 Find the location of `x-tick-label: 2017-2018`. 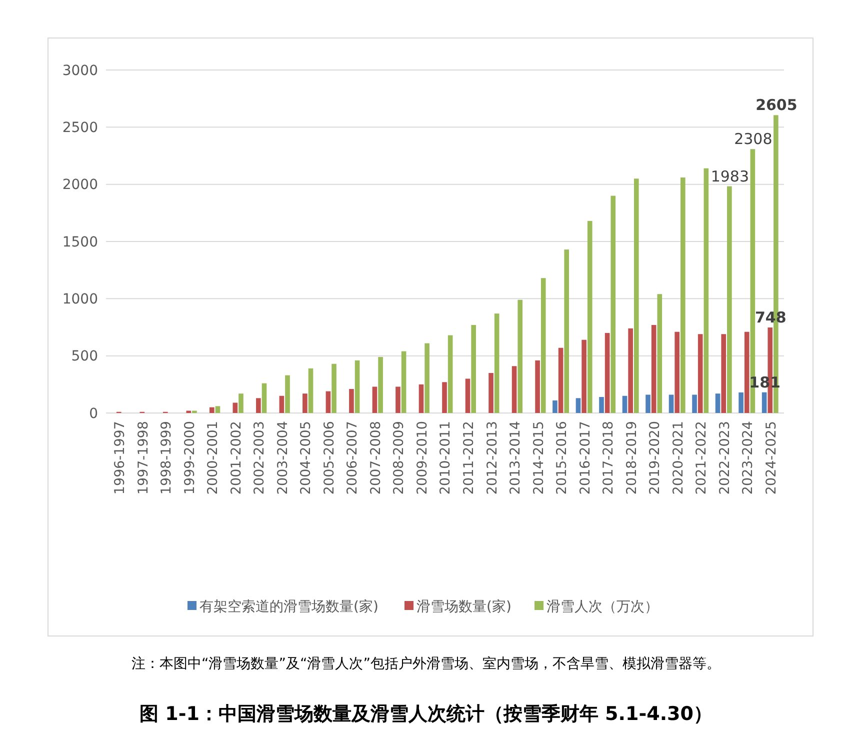

x-tick-label: 2017-2018 is located at coordinates (608, 458).